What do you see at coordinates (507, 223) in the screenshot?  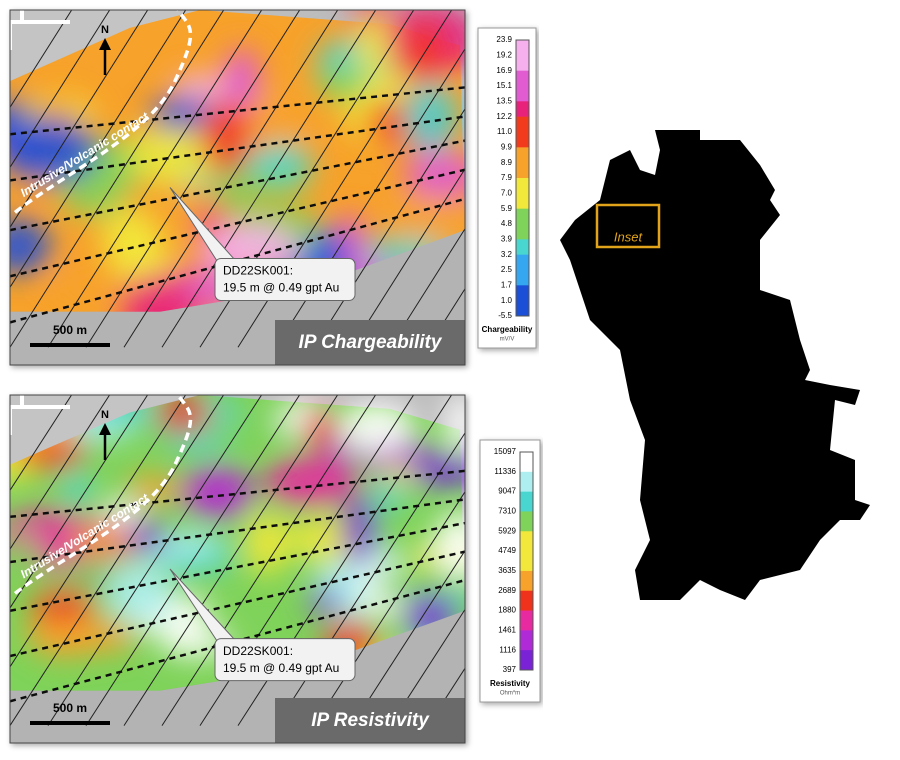 I see `legend-label: 4.8` at bounding box center [507, 223].